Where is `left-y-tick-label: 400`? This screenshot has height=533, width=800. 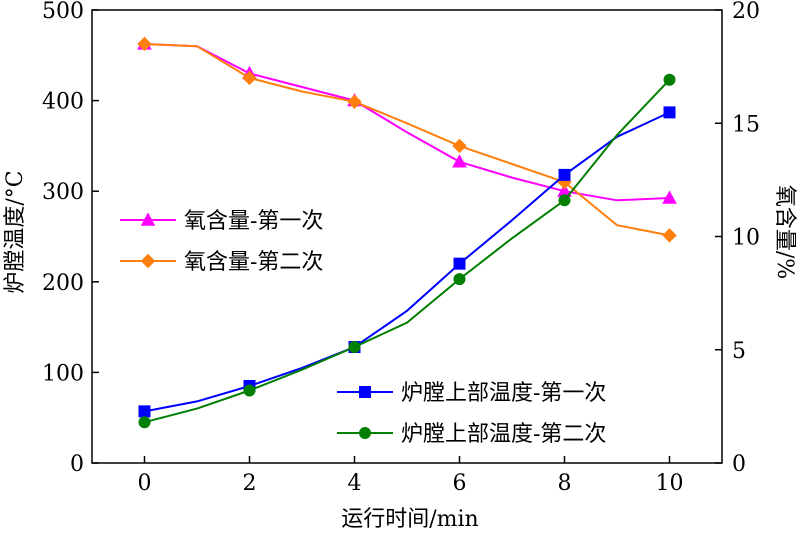 left-y-tick-label: 400 is located at coordinates (63, 102).